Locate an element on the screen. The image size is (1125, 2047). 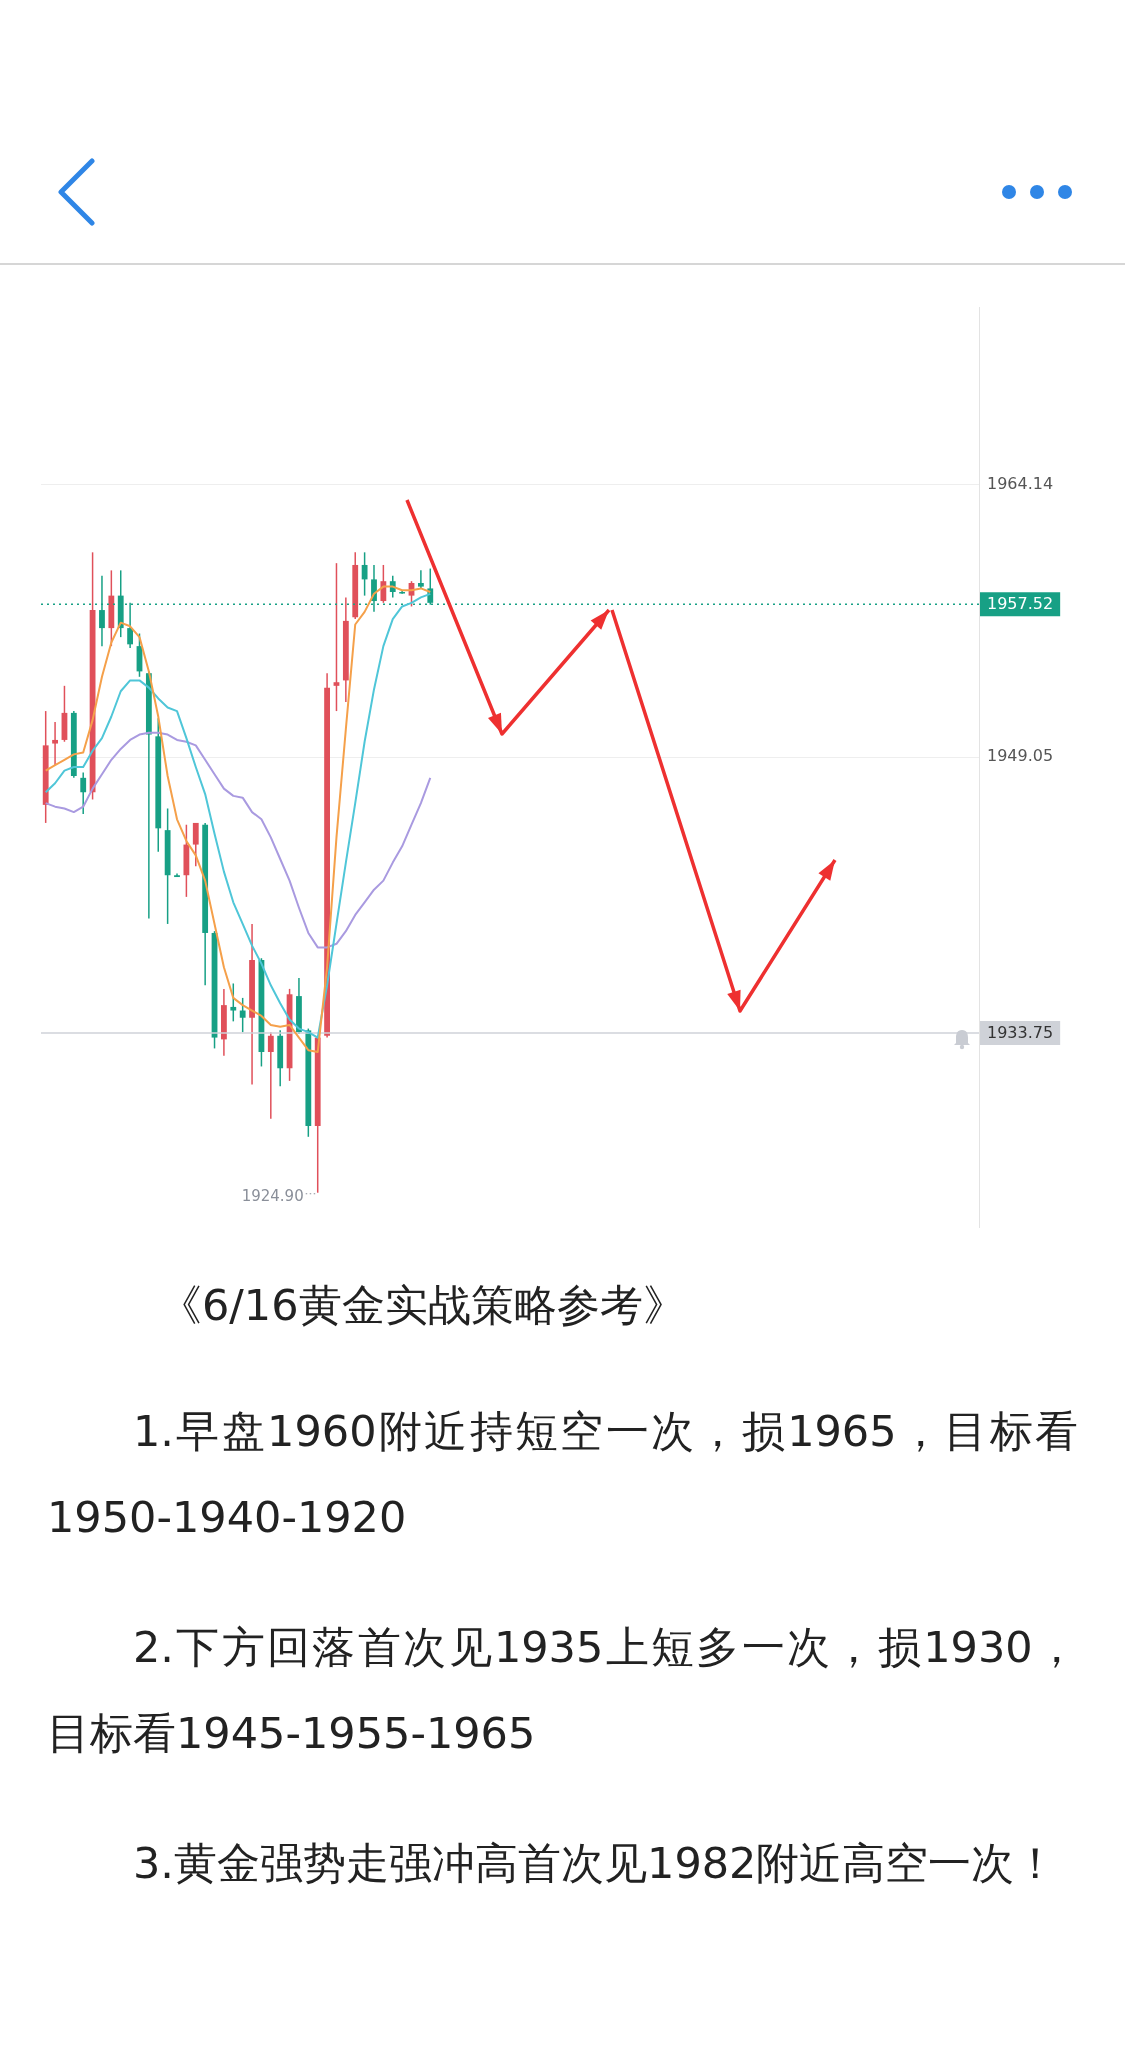
text: 《6/16黄金实战策略参考》 is located at coordinates (422, 1305).